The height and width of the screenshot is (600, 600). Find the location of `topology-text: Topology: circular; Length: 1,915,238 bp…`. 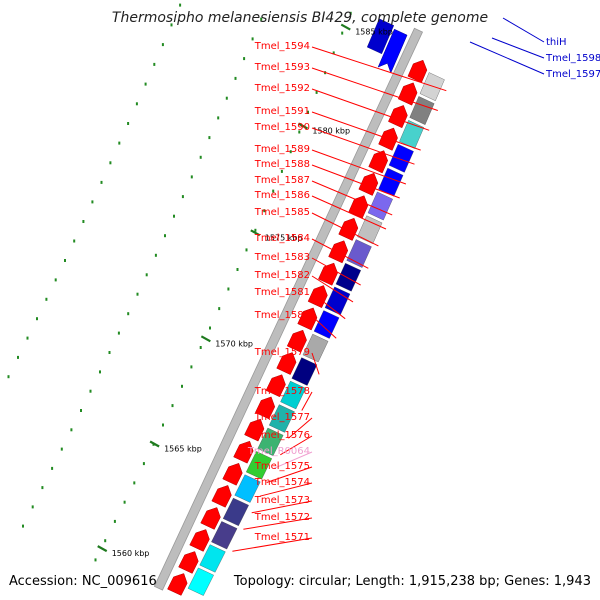

topology-text: Topology: circular; Length: 1,915,238 bp… is located at coordinates (412, 581).